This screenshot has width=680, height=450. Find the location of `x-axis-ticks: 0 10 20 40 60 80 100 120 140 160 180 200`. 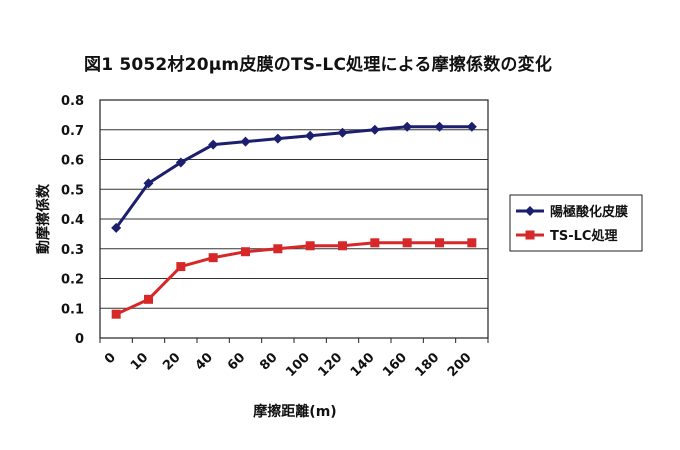

x-axis-ticks: 0 10 20 40 60 80 100 120 140 160 180 200 is located at coordinates (294, 359).